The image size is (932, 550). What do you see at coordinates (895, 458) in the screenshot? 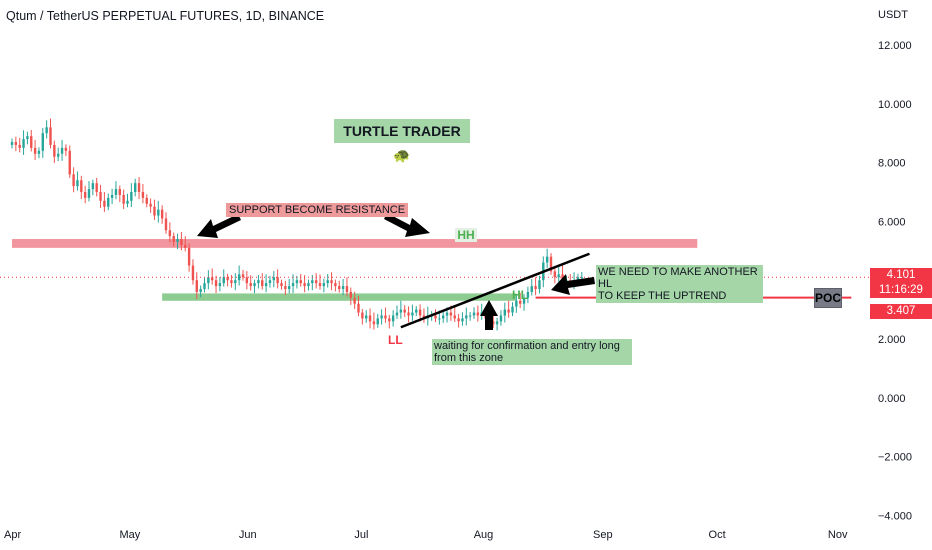
I see `y-tick-label: −2.000` at bounding box center [895, 458].